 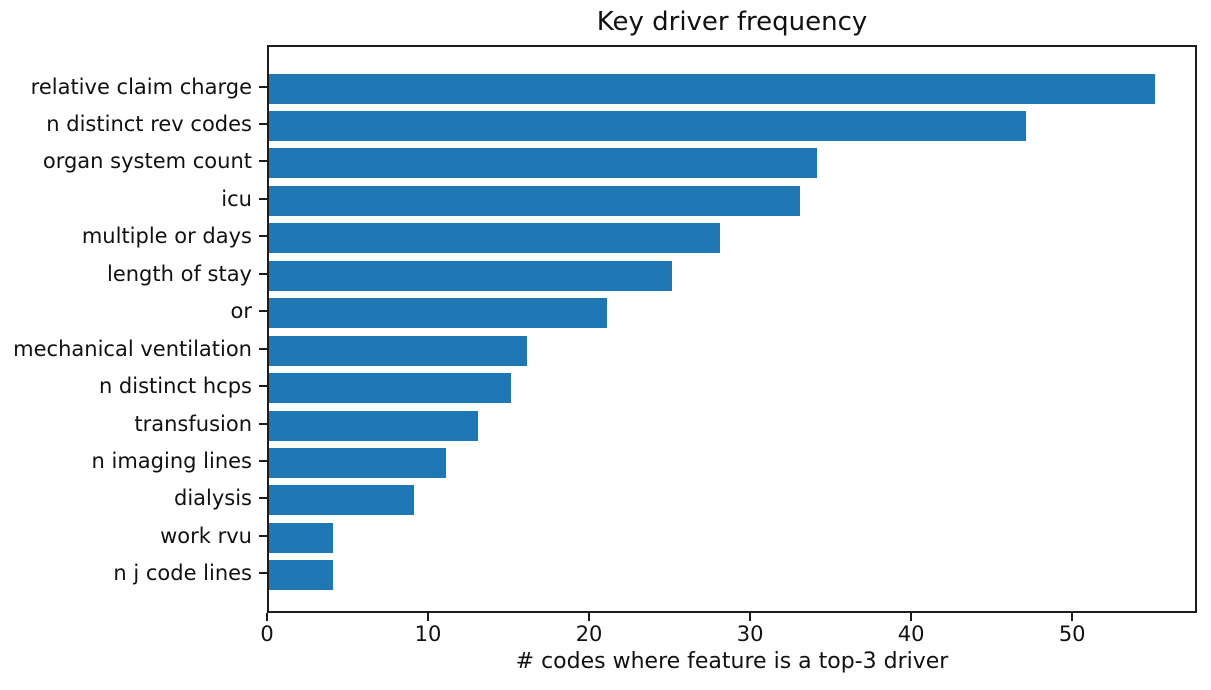 What do you see at coordinates (206, 535) in the screenshot?
I see `y-tick-label: work rvu` at bounding box center [206, 535].